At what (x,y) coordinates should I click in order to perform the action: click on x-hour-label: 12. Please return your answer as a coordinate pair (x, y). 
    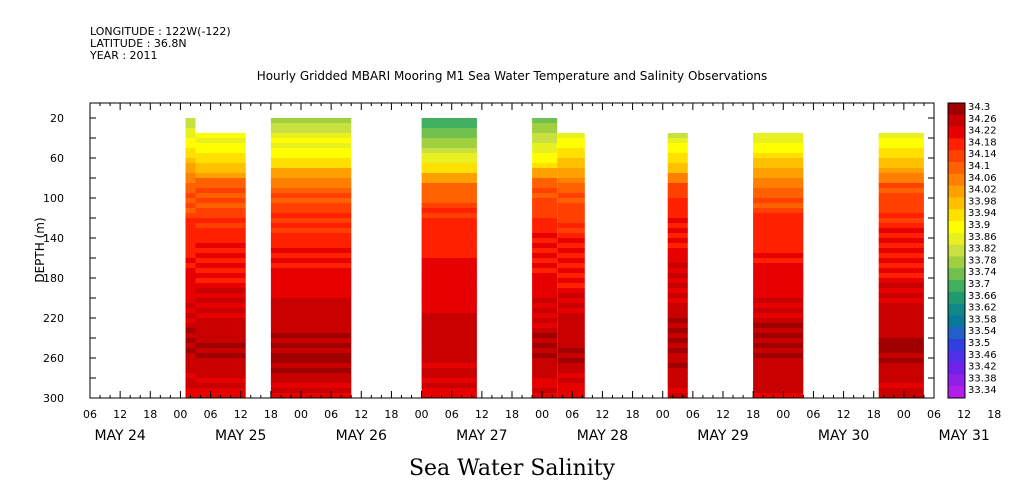
    Looking at the image, I should click on (120, 414).